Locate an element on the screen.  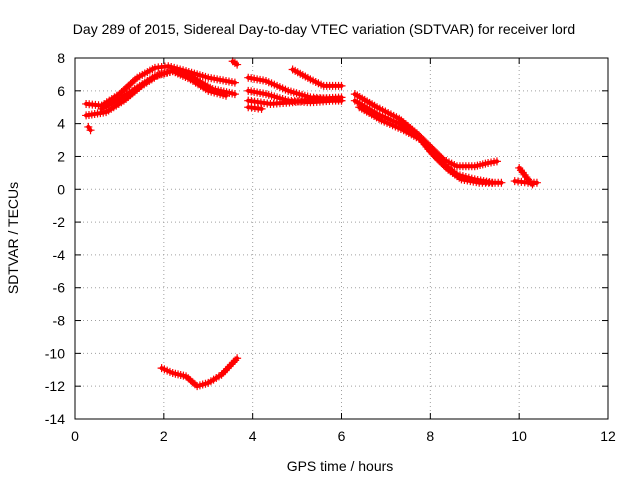
y-tick-label: -8 is located at coordinates (59, 321).